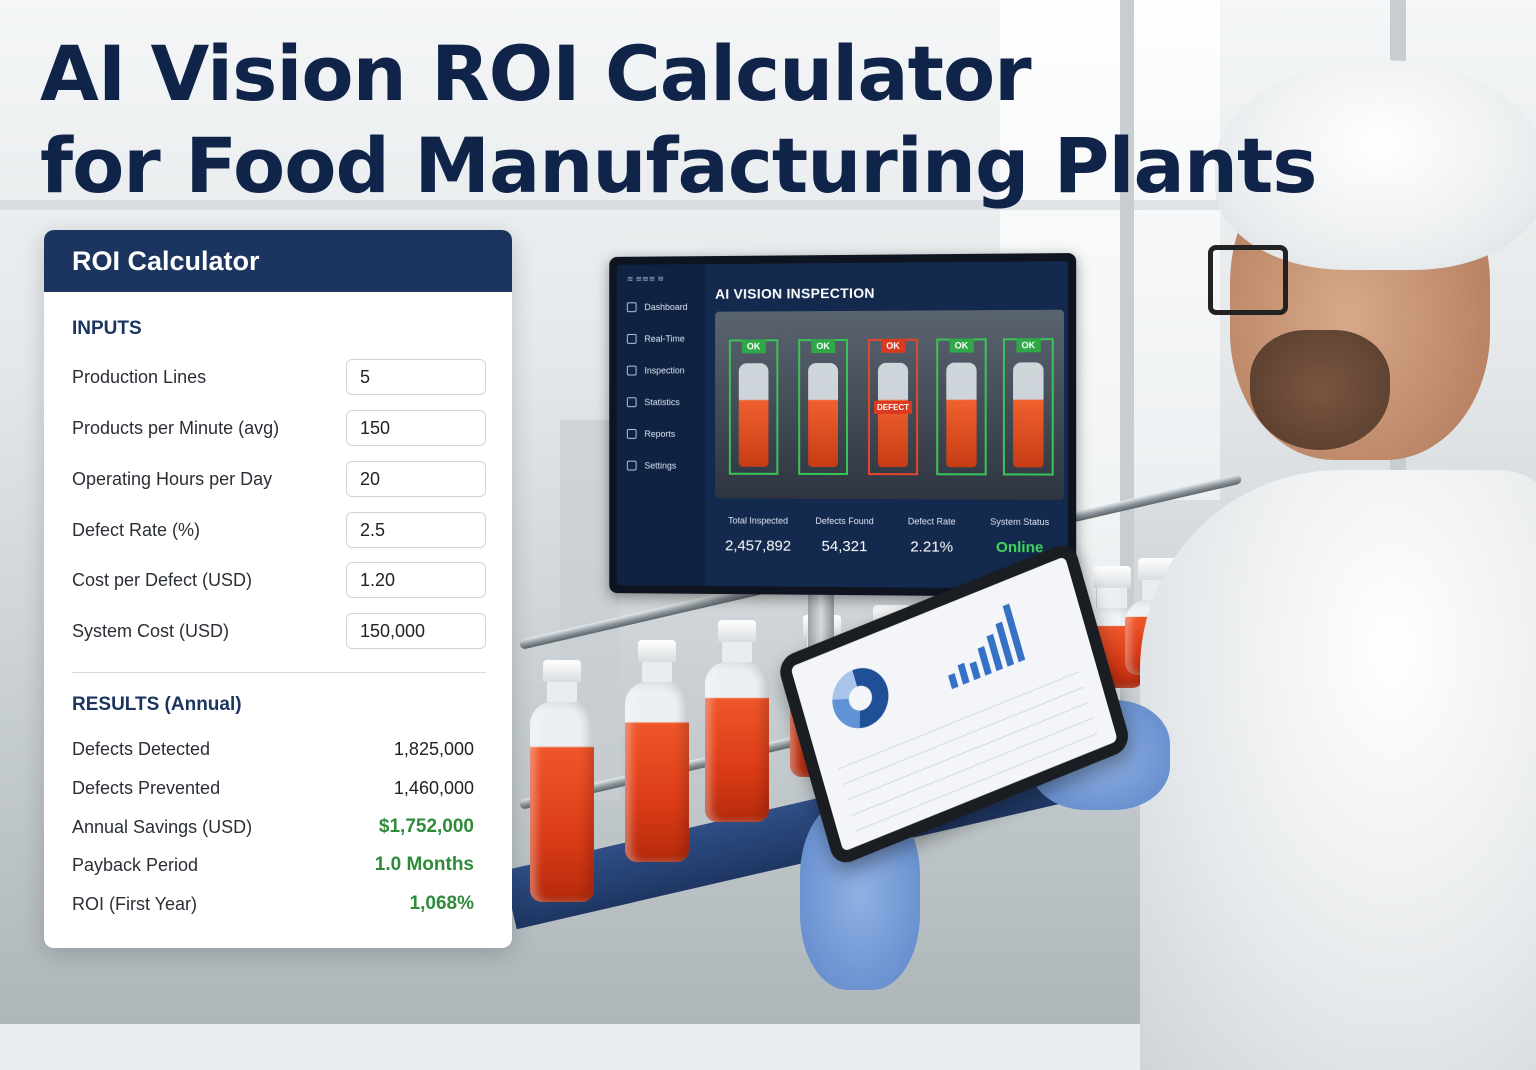 This screenshot has width=1536, height=1070. Describe the element at coordinates (273, 904) in the screenshot. I see `result-roi-first-year: ROI (First Year) 1,068%` at that location.